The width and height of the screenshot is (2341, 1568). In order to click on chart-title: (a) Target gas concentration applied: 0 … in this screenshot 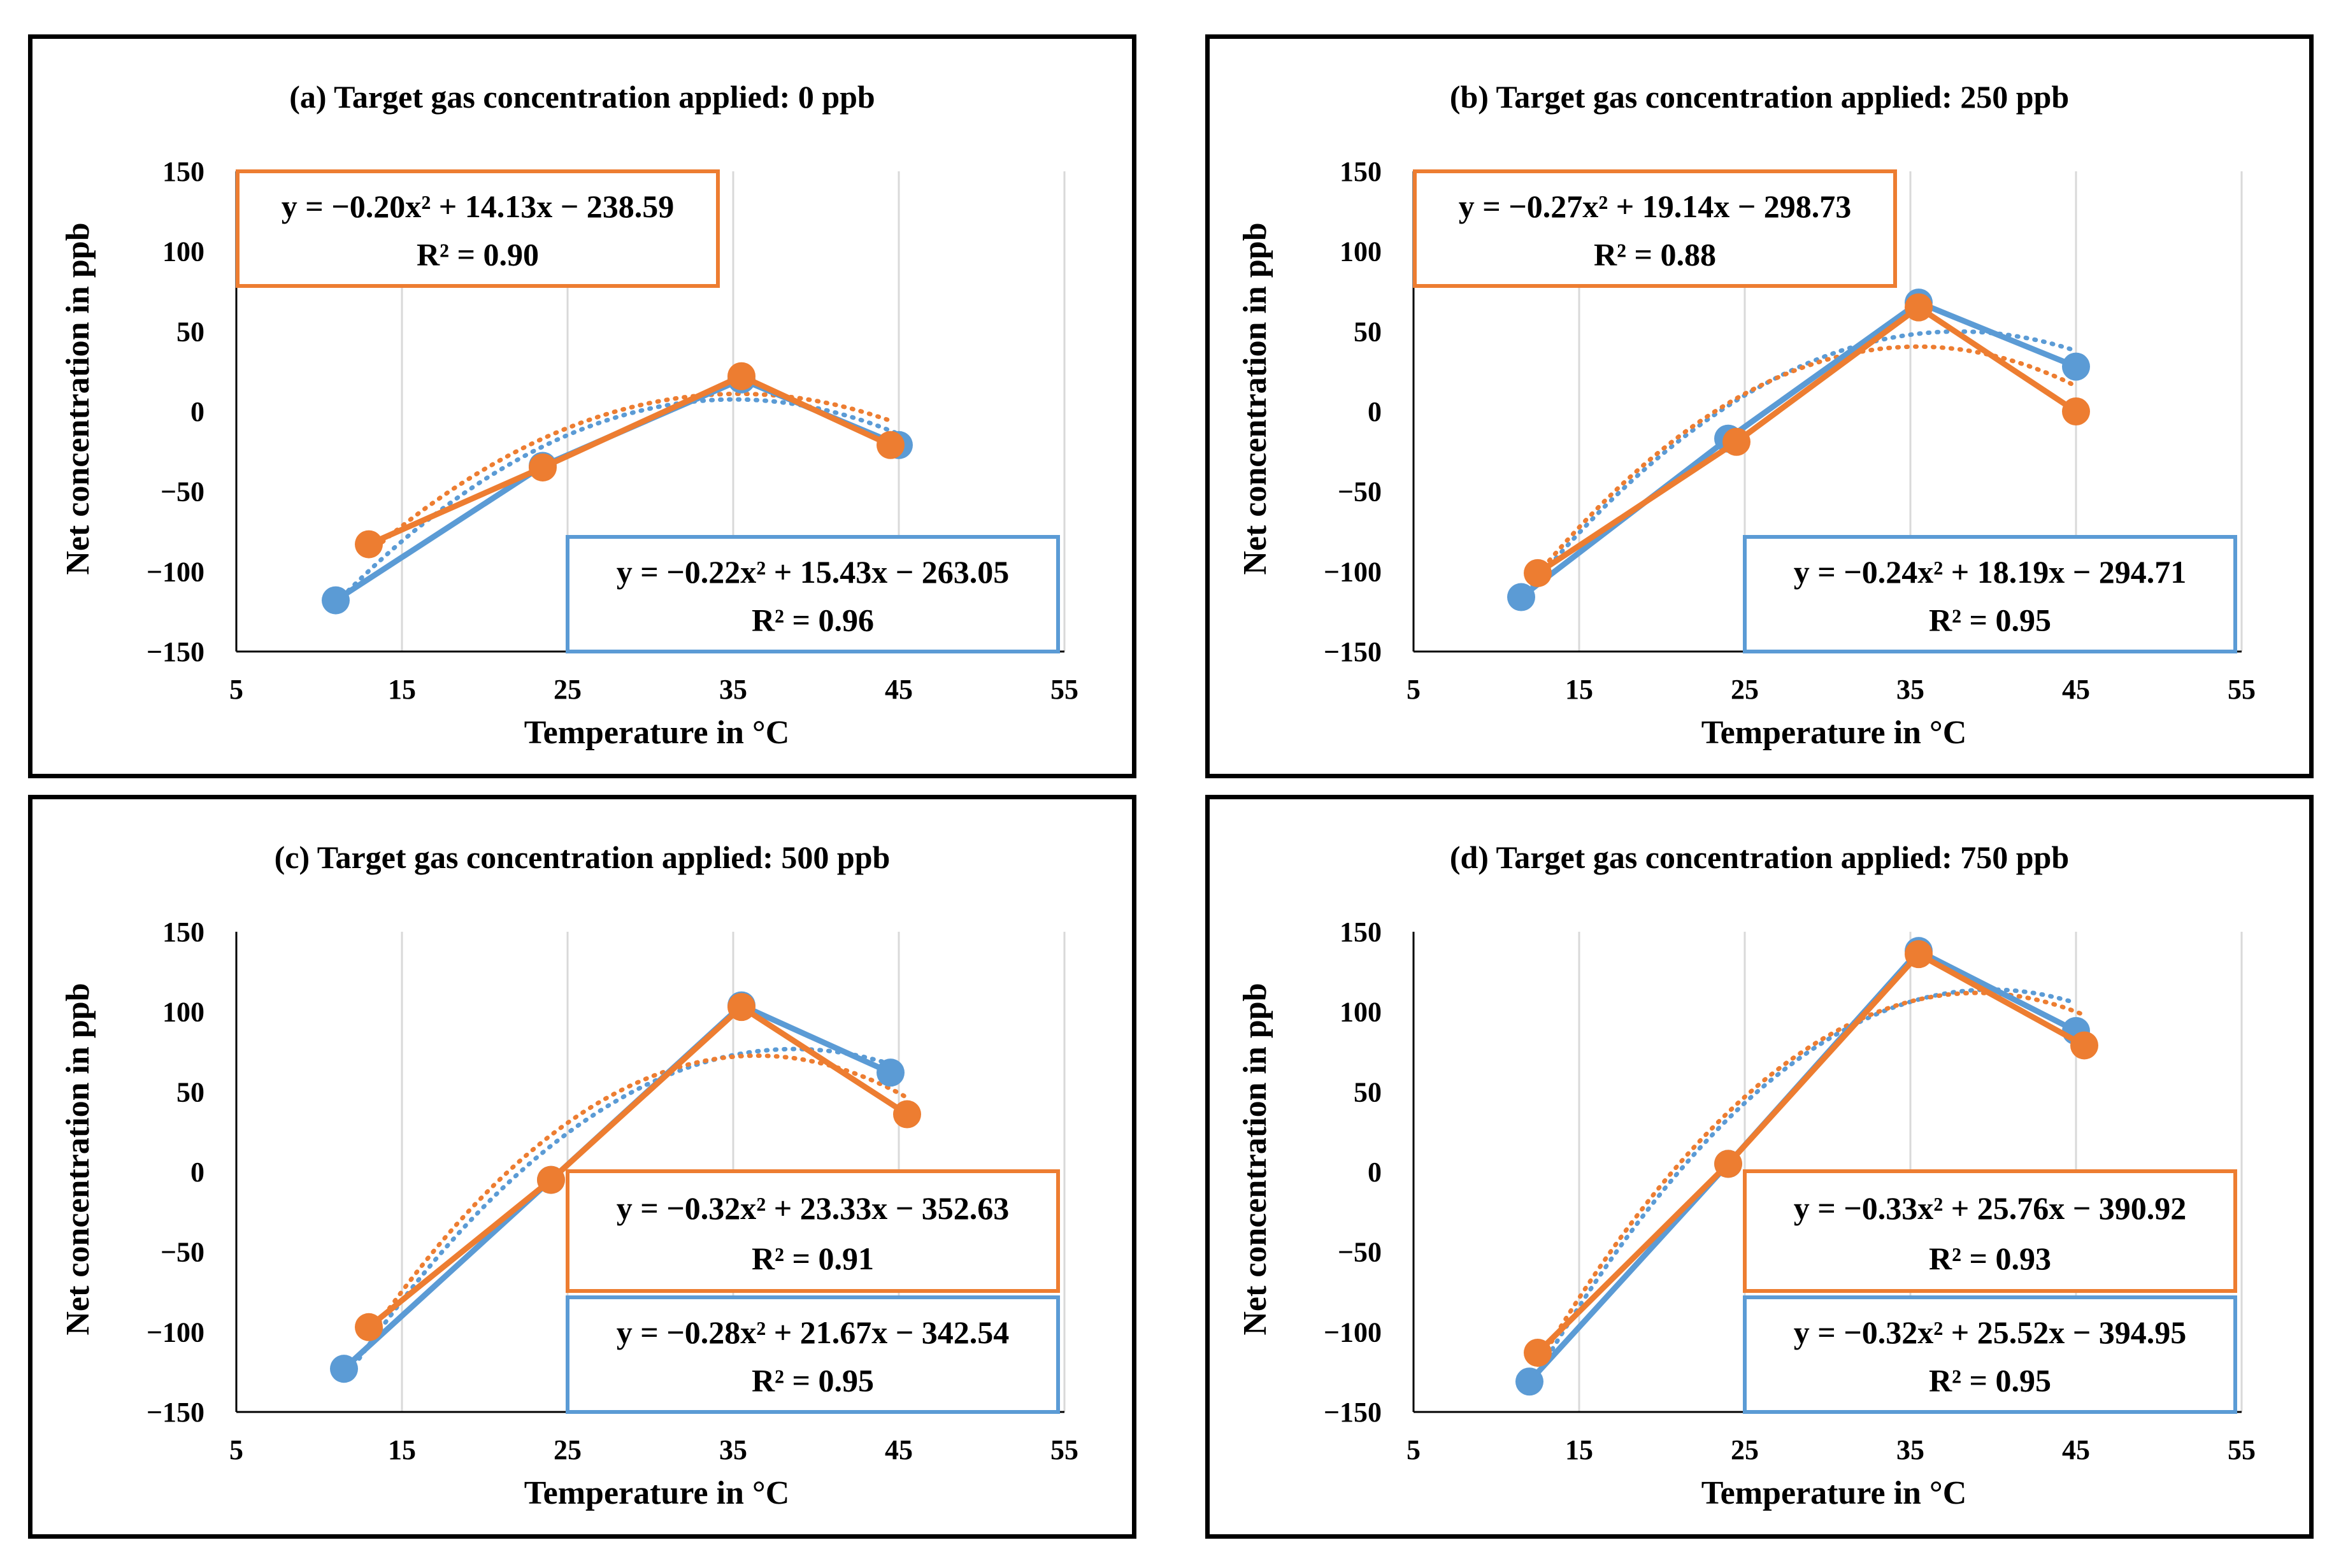, I will do `click(582, 97)`.